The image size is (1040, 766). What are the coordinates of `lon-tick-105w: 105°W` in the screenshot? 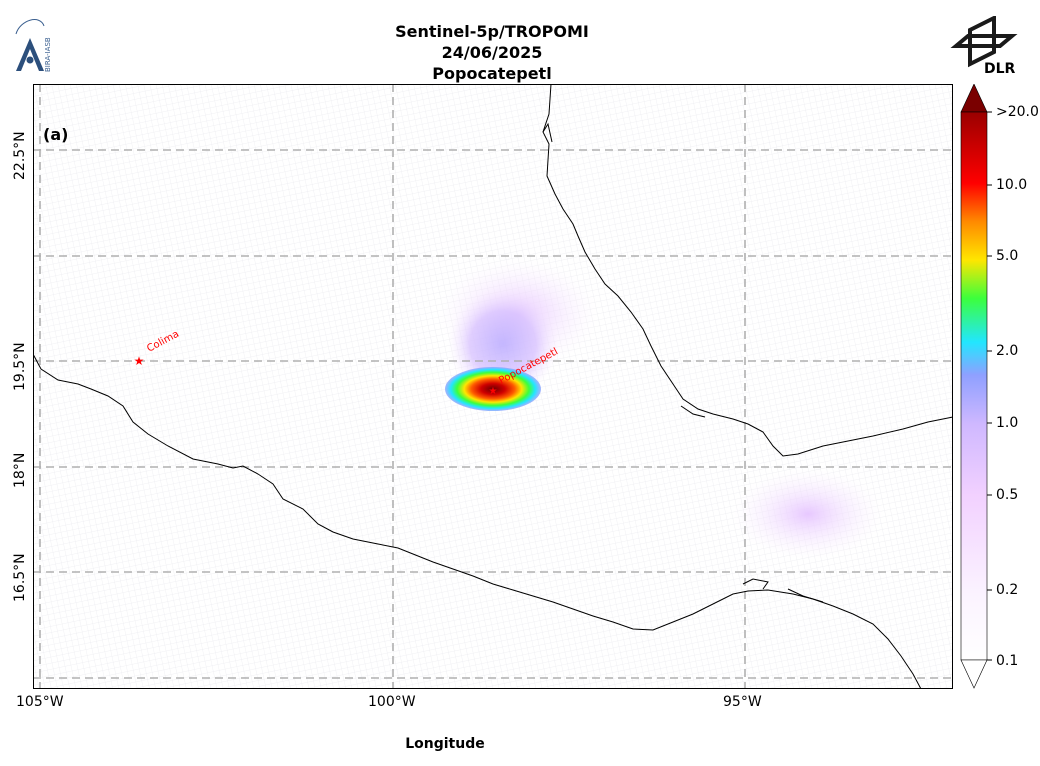 It's located at (40, 702).